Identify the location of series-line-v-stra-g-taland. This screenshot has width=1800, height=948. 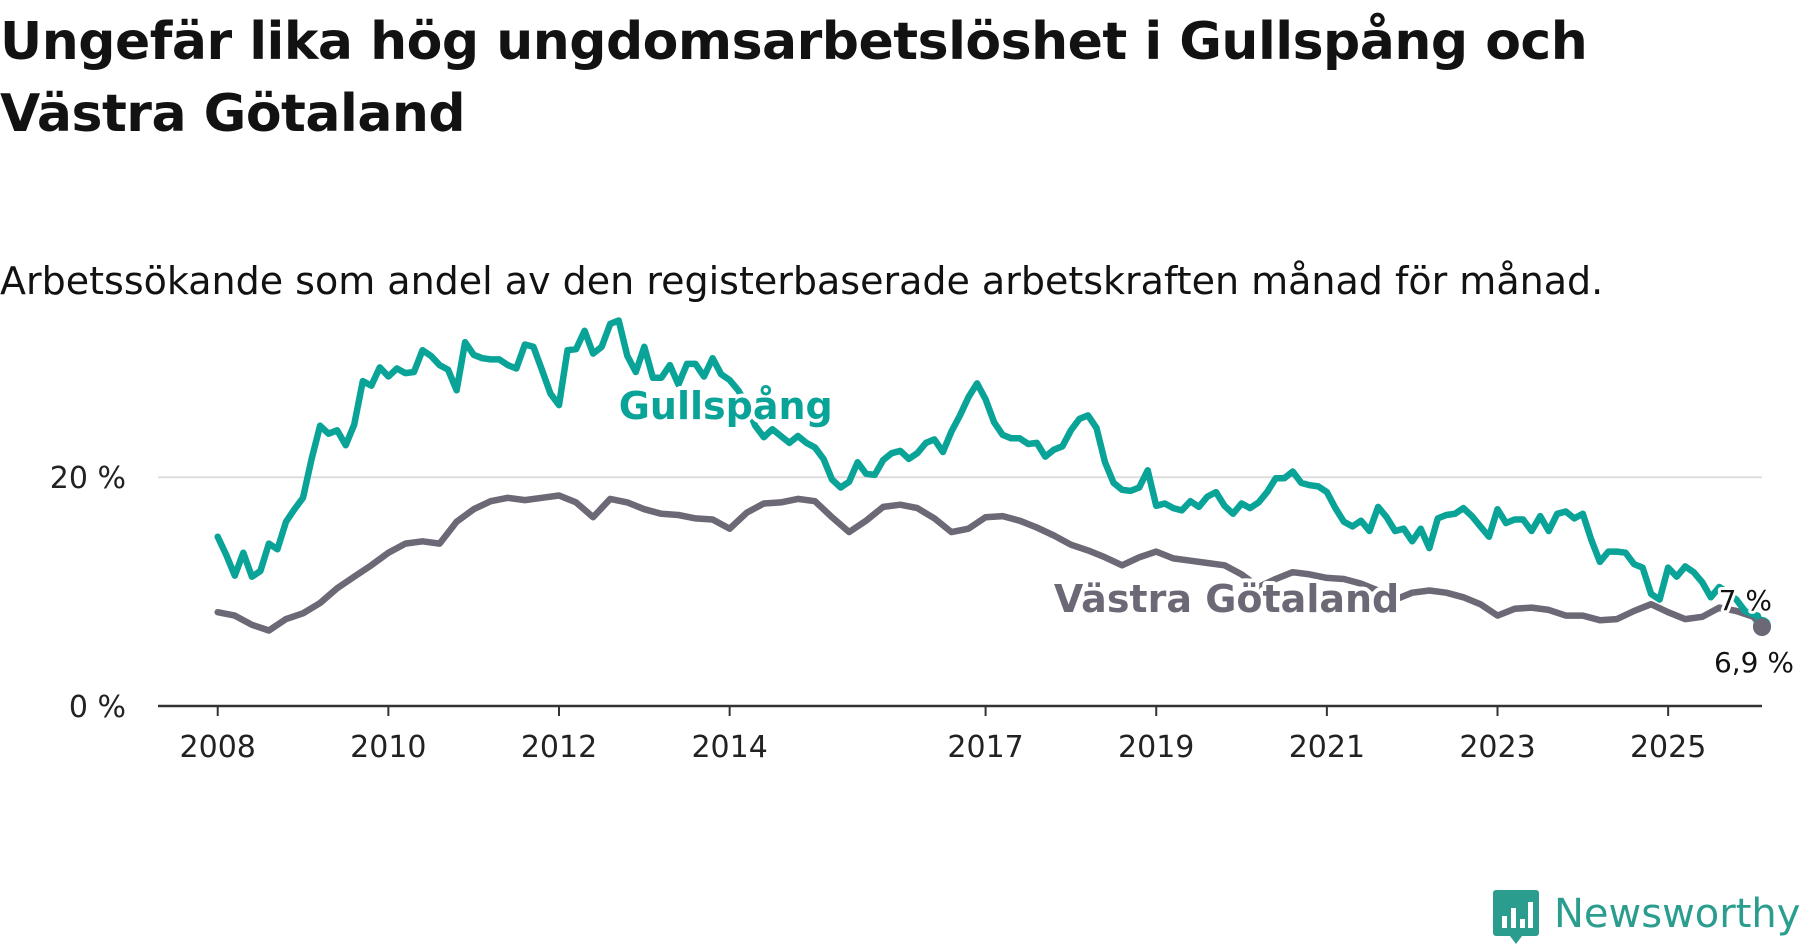
(990, 563).